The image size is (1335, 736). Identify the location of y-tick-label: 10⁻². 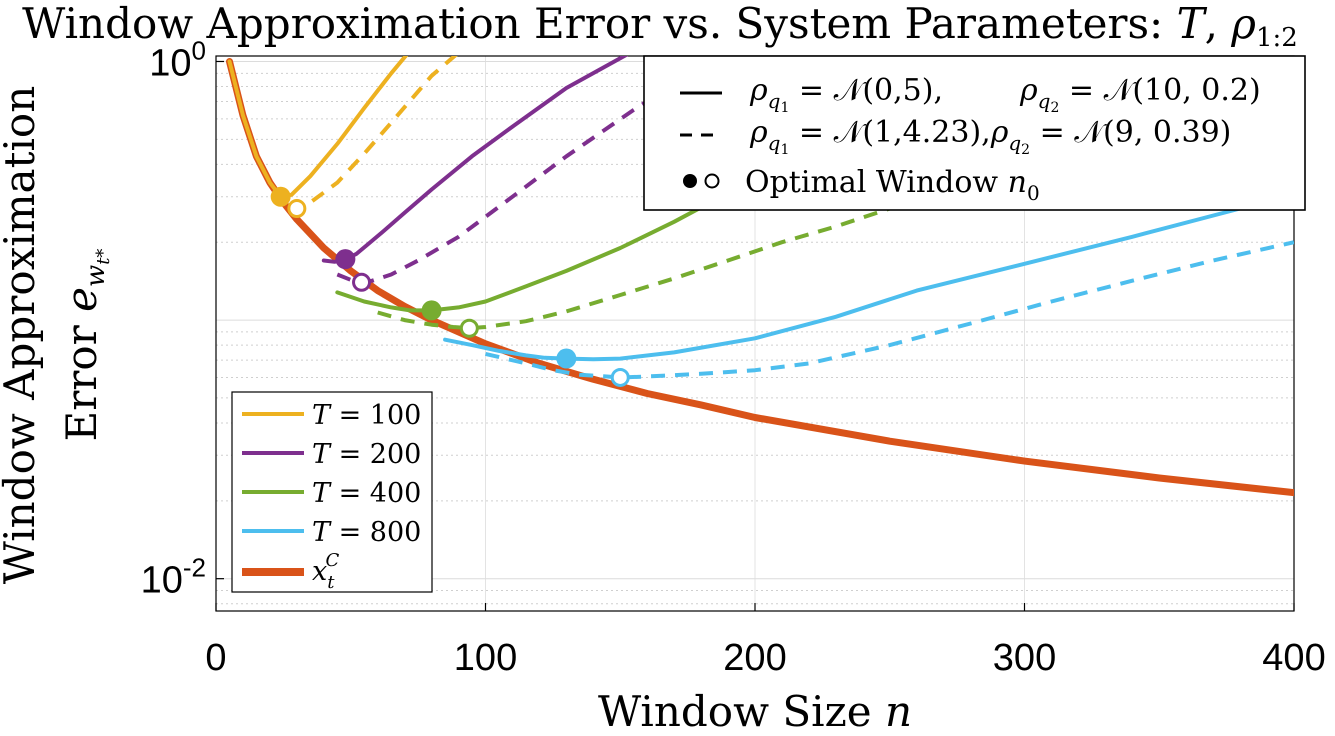
(173, 577).